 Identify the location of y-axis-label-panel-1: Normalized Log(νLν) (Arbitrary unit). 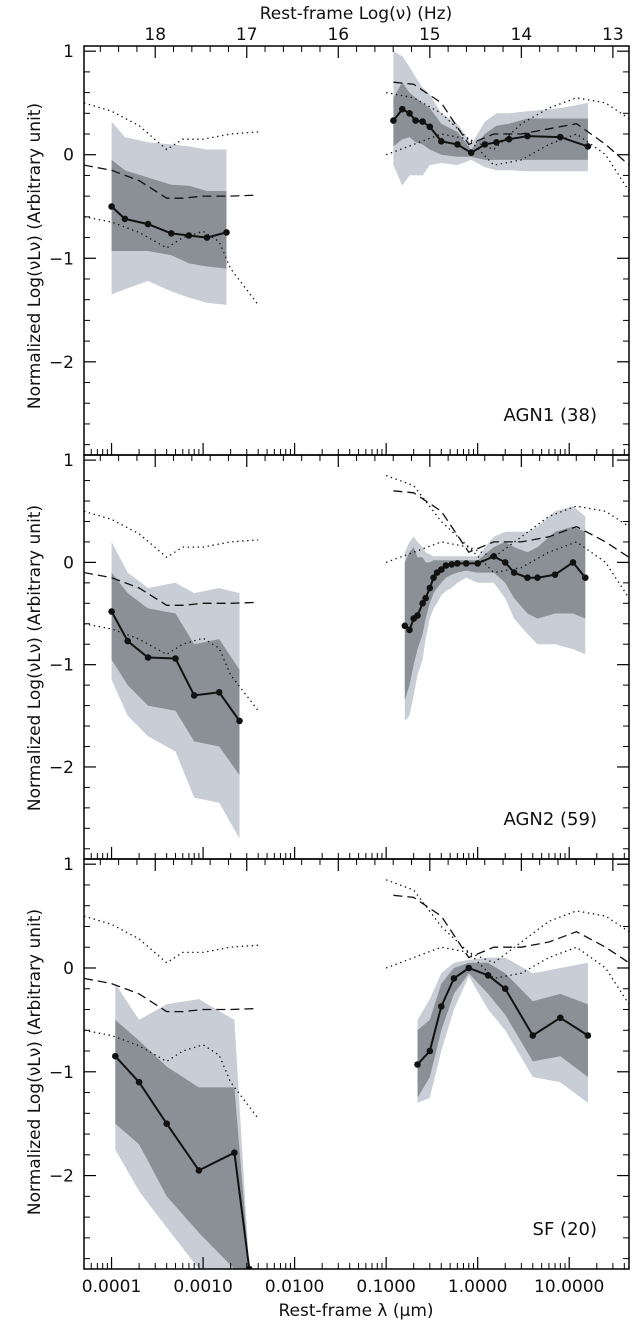
(35, 256).